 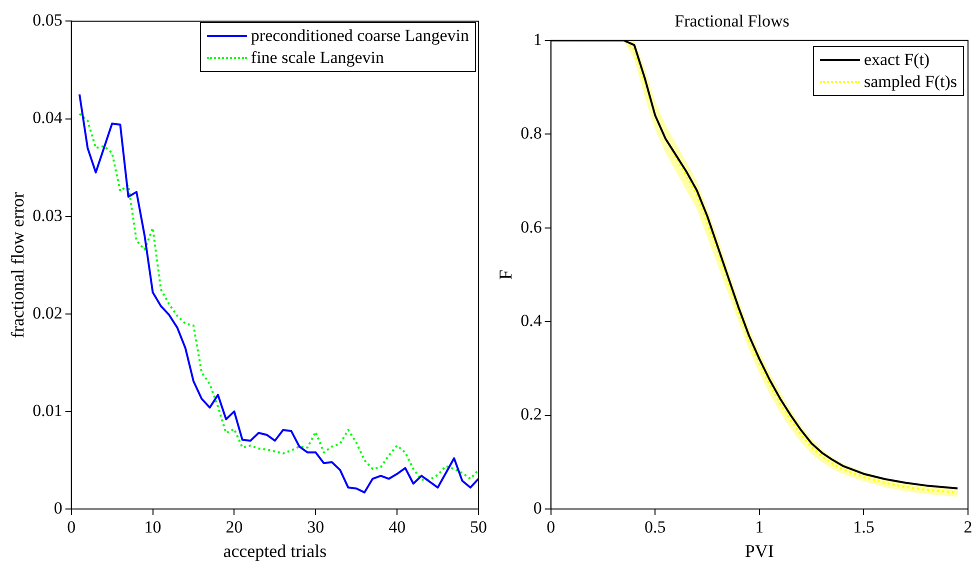 What do you see at coordinates (506, 275) in the screenshot?
I see `y-axis-title: F` at bounding box center [506, 275].